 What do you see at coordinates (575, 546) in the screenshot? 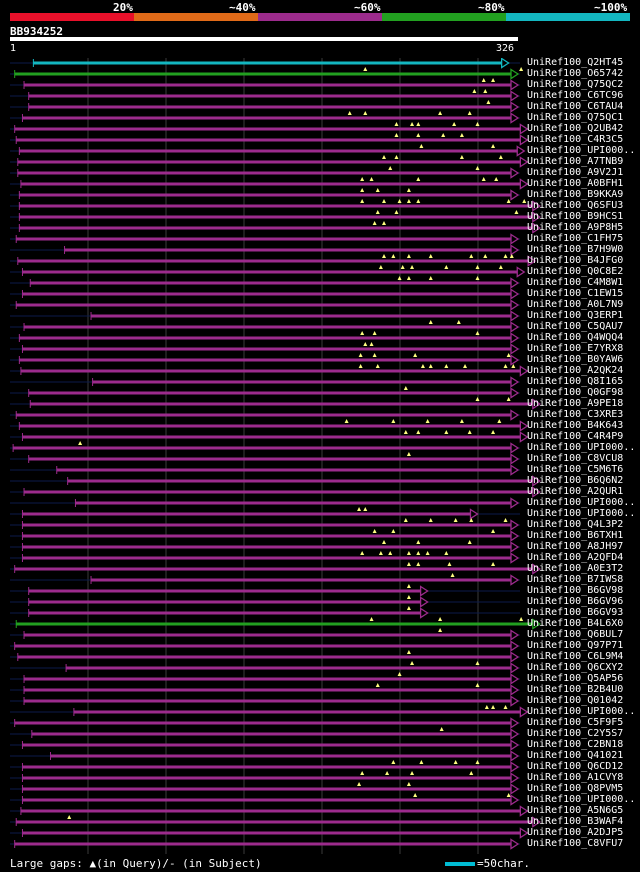
I see `hit-label: UniRef100_A8JH97` at bounding box center [575, 546].